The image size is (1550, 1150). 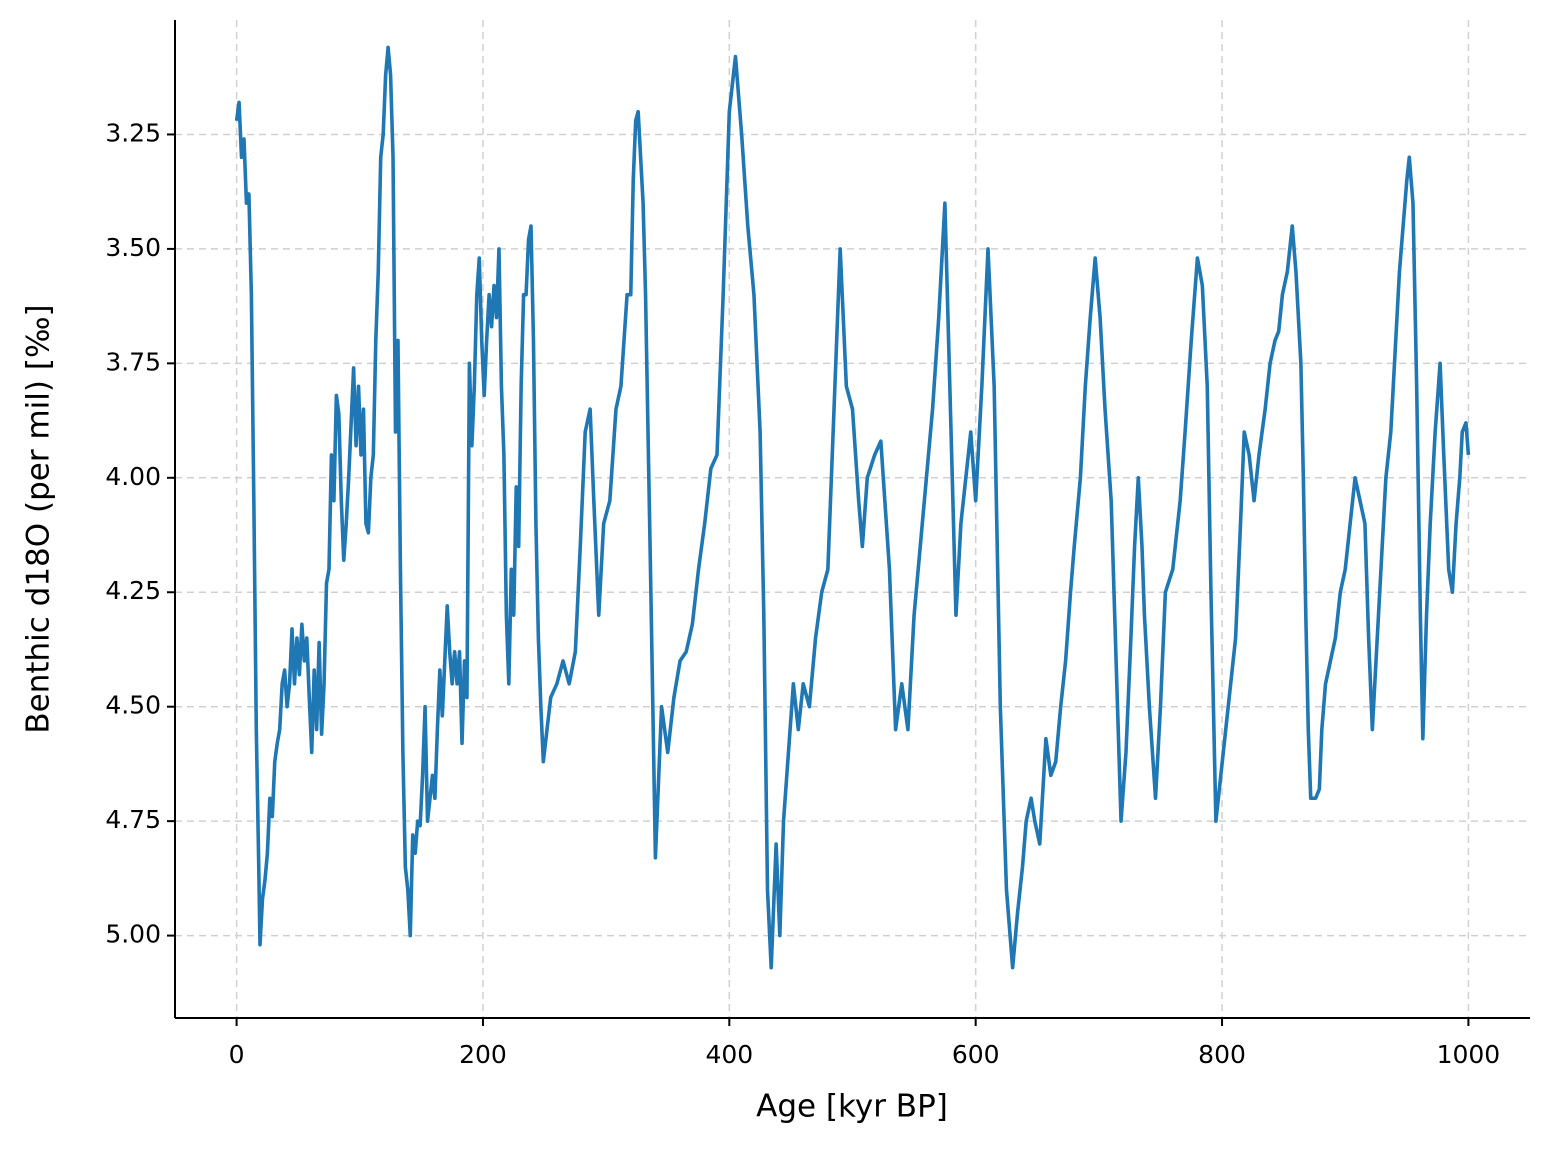 What do you see at coordinates (133, 132) in the screenshot?
I see `y-tick-label: 3.25` at bounding box center [133, 132].